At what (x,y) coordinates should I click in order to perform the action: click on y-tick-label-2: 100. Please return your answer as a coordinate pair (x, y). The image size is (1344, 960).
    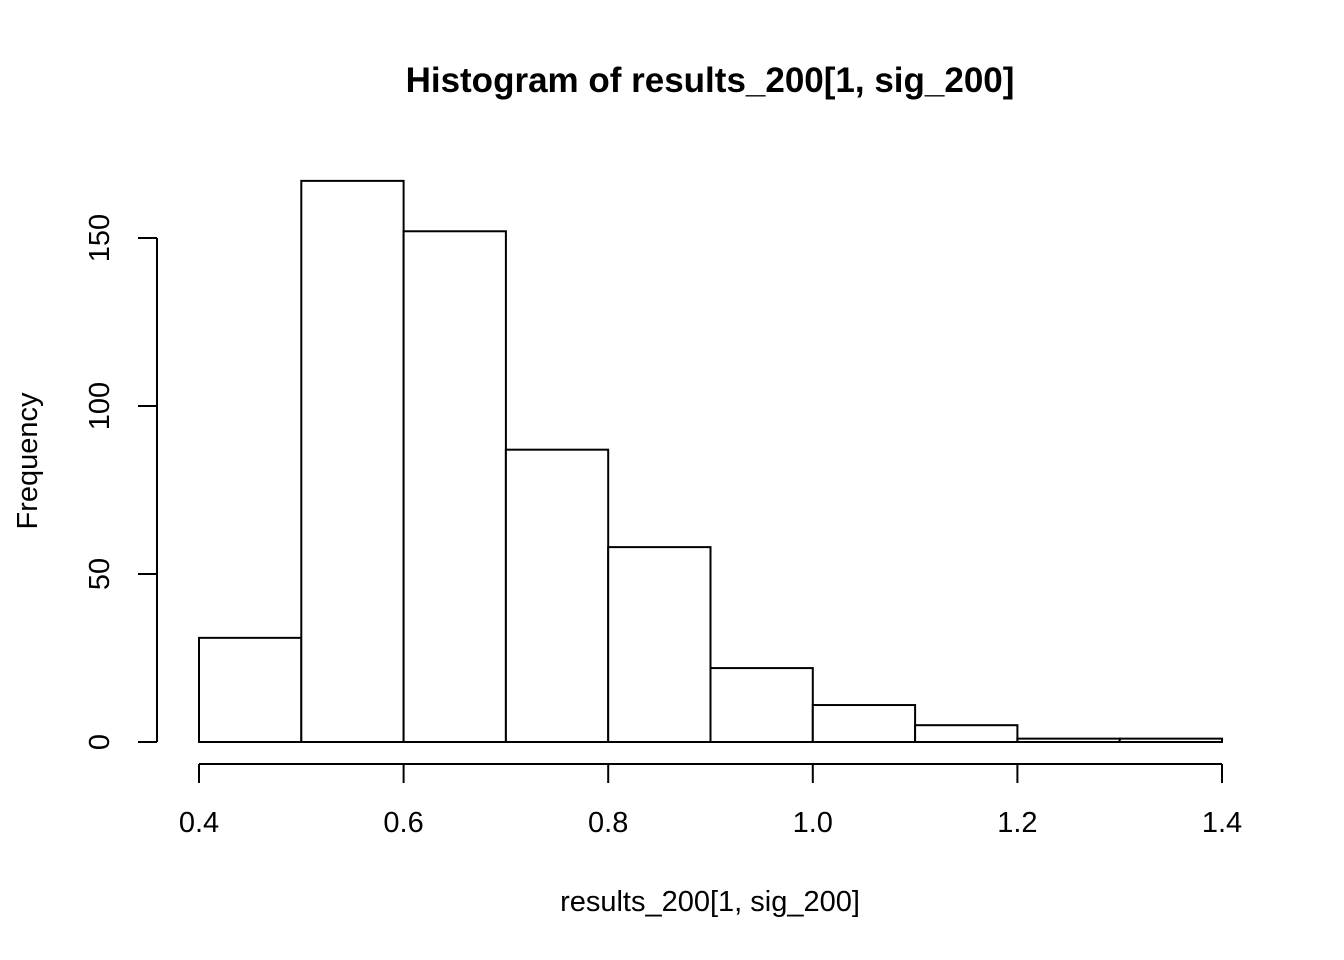
    Looking at the image, I should click on (100, 406).